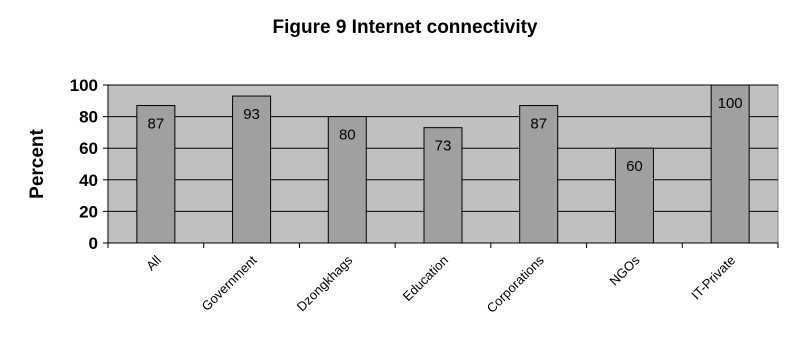 Image resolution: width=785 pixels, height=349 pixels. I want to click on y-tick-label: 20, so click(88, 211).